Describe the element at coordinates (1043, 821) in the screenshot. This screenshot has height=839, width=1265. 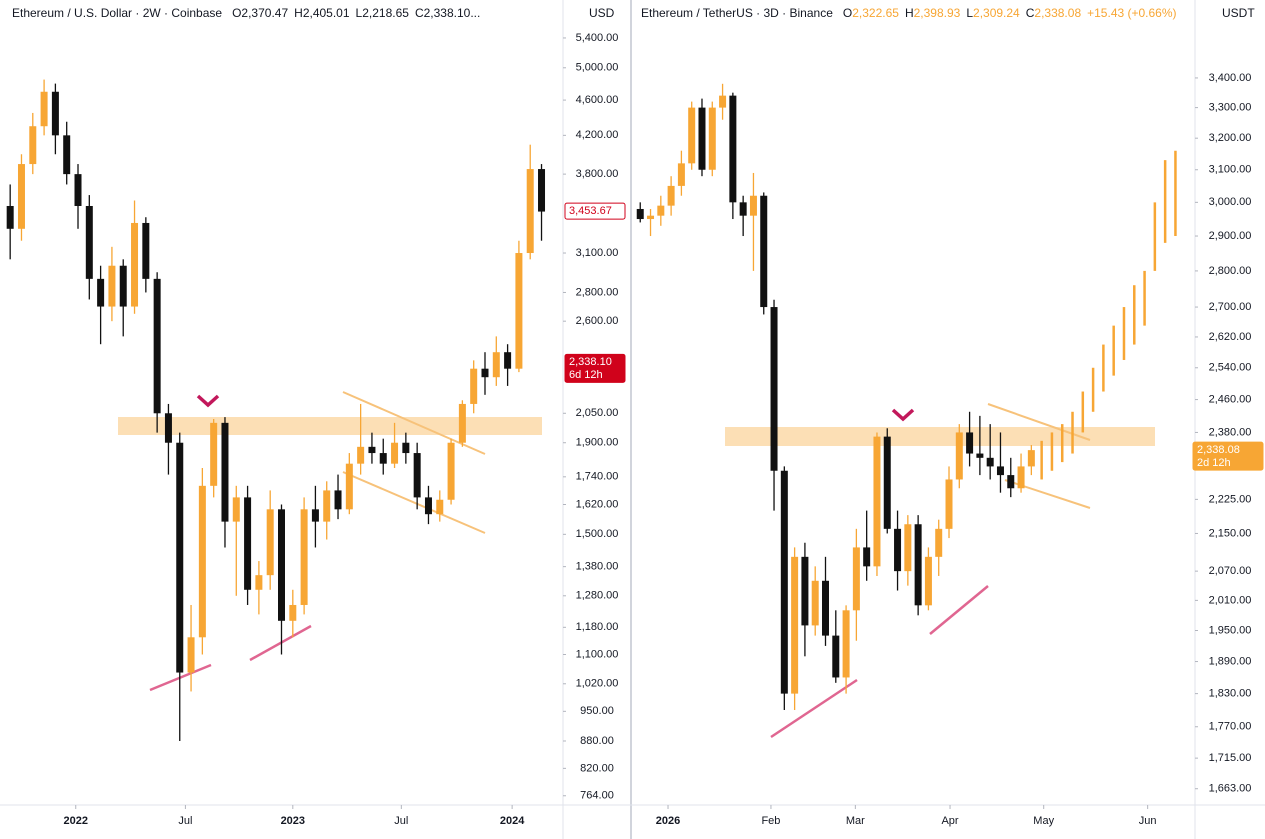
I see `x-tick-label: May` at that location.